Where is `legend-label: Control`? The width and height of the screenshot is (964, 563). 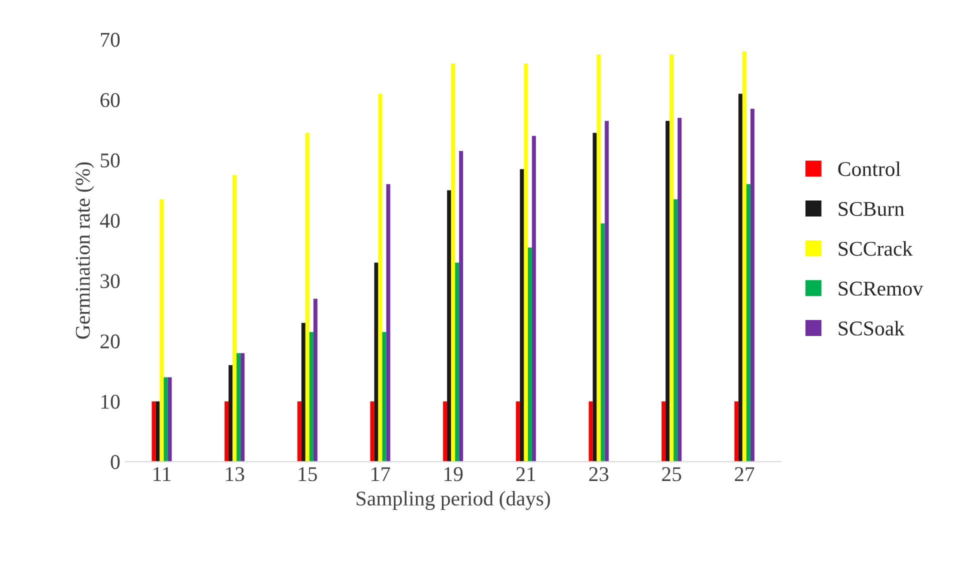 legend-label: Control is located at coordinates (869, 168).